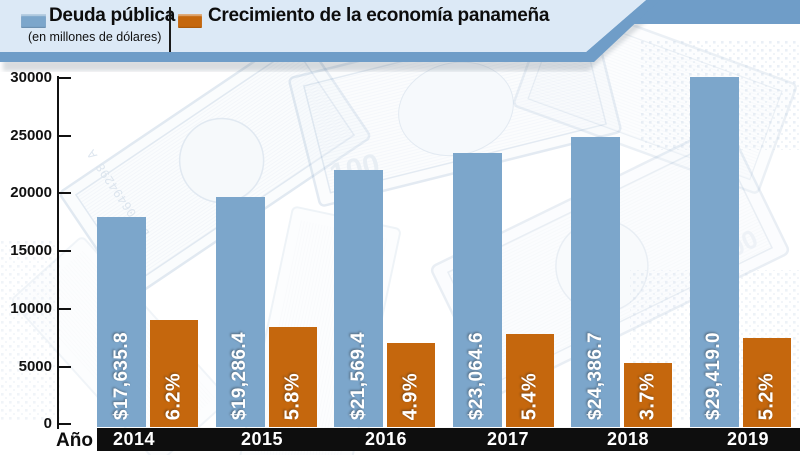 Image resolution: width=800 pixels, height=455 pixels. I want to click on bar-group-2015: $19,286.4 5.8%, so click(266, 213).